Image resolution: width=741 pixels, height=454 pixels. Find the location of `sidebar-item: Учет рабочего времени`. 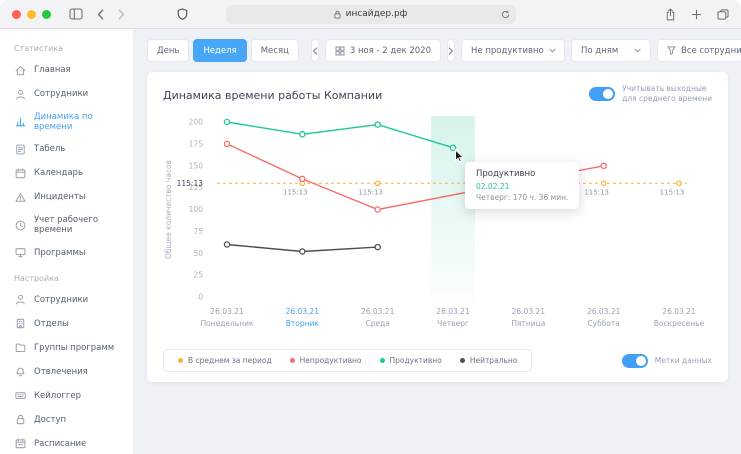

sidebar-item: Учет рабочего времени is located at coordinates (66, 224).